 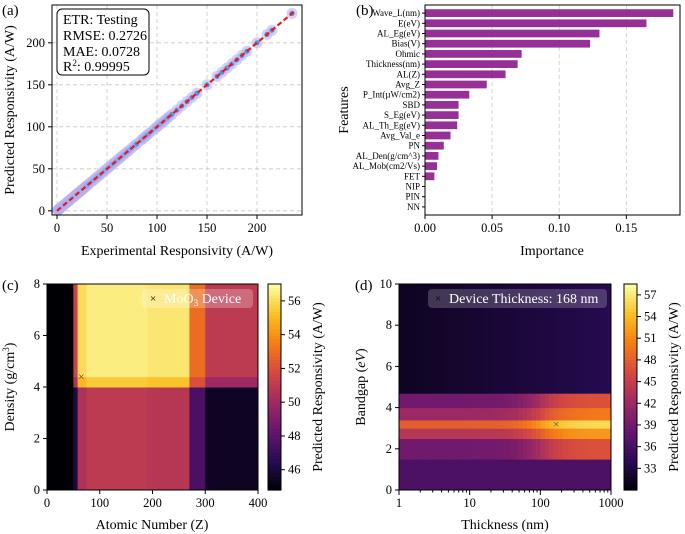 I want to click on legend-marker-d: ×, so click(x=438, y=299).